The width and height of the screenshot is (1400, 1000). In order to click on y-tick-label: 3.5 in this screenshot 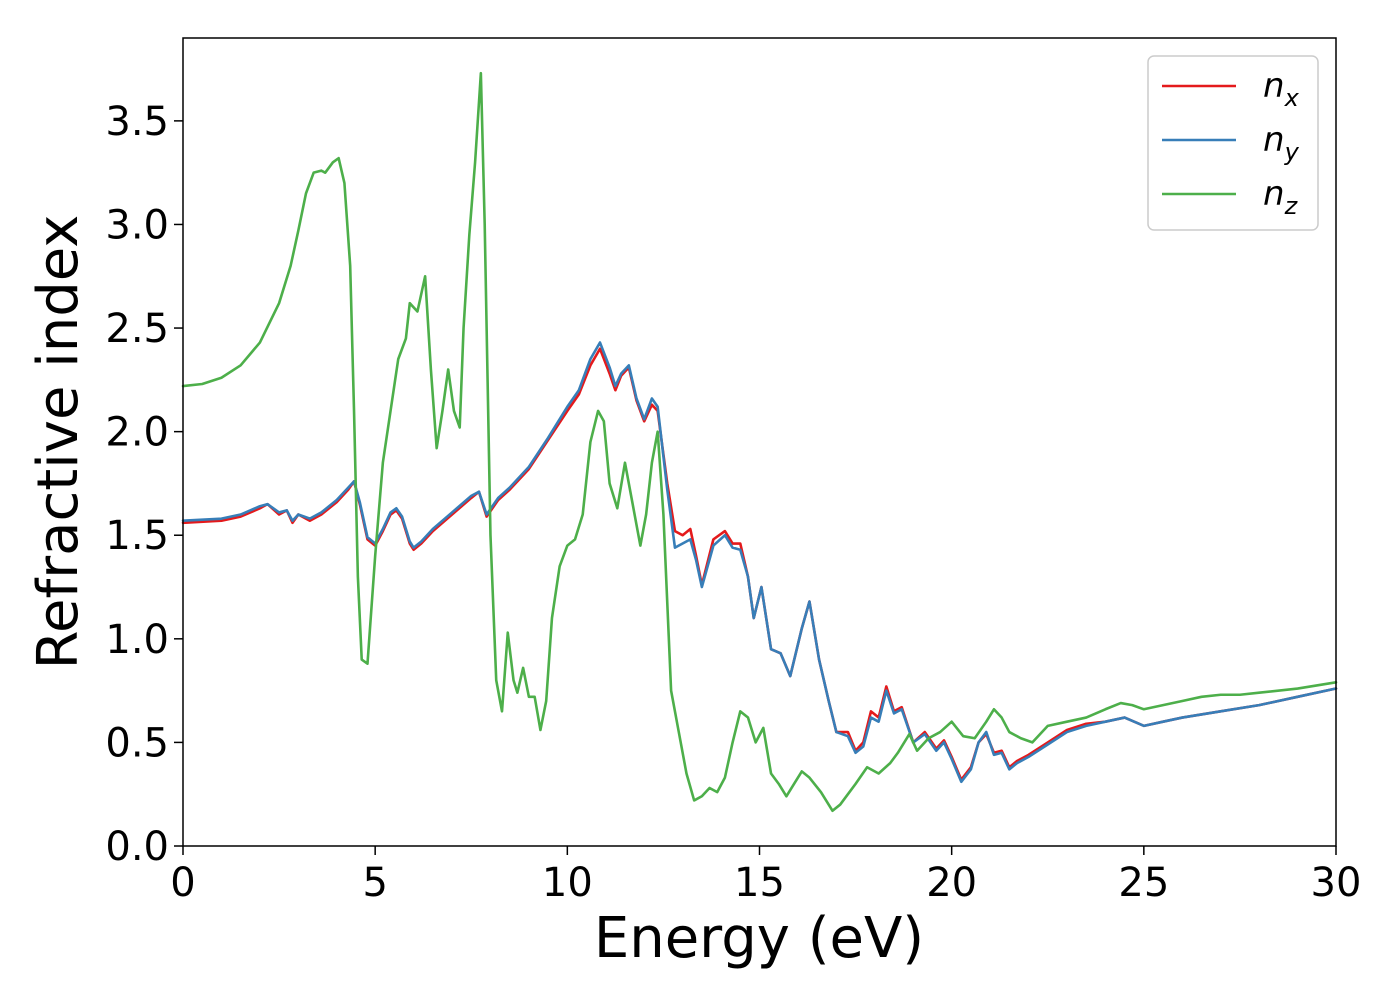, I will do `click(137, 122)`.